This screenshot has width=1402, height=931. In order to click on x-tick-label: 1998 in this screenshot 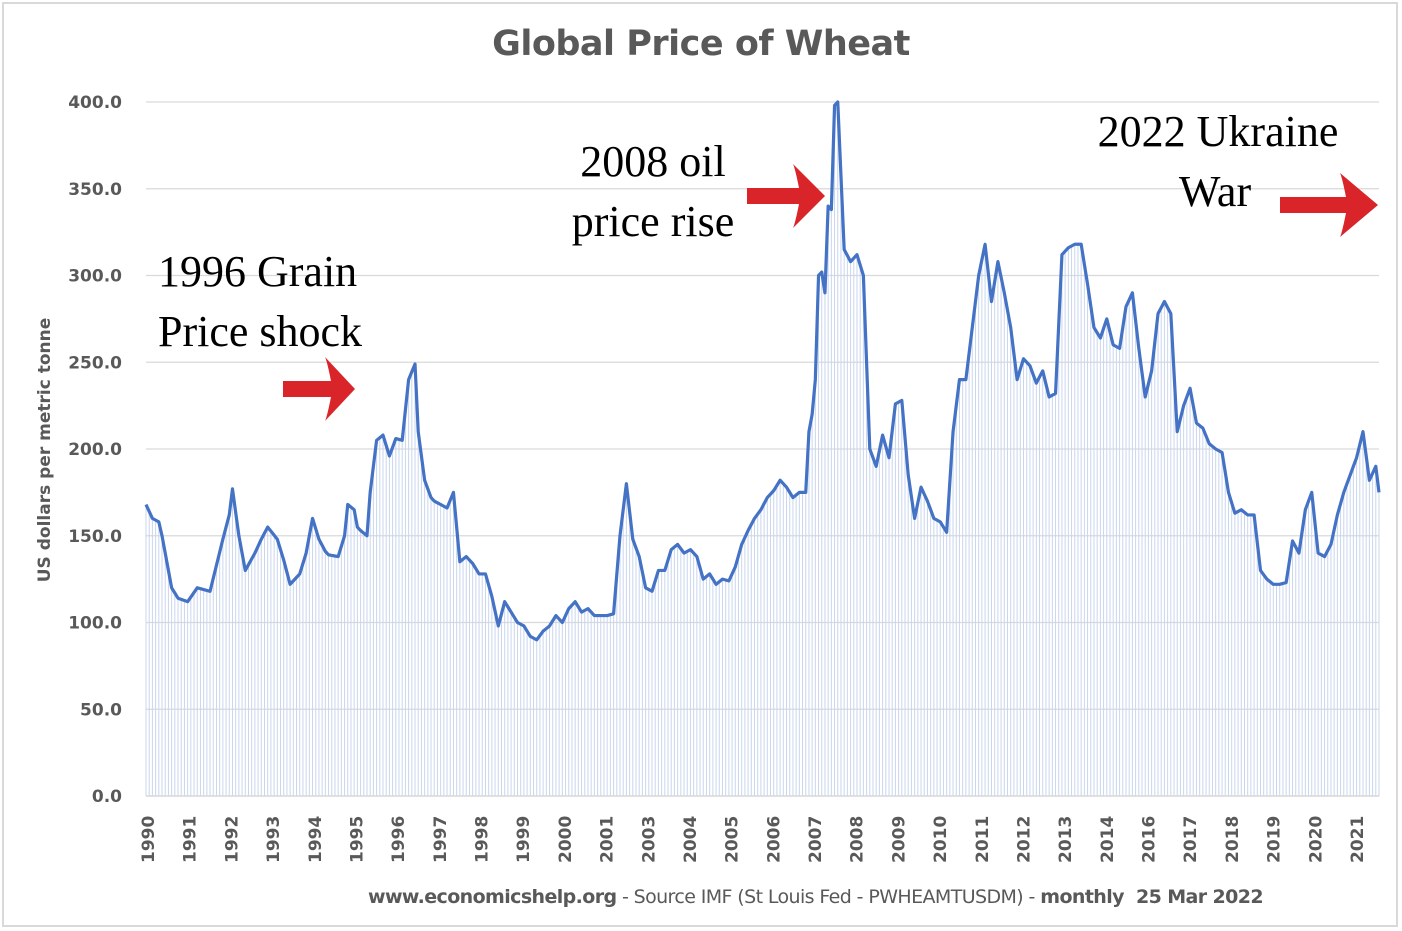, I will do `click(483, 839)`.